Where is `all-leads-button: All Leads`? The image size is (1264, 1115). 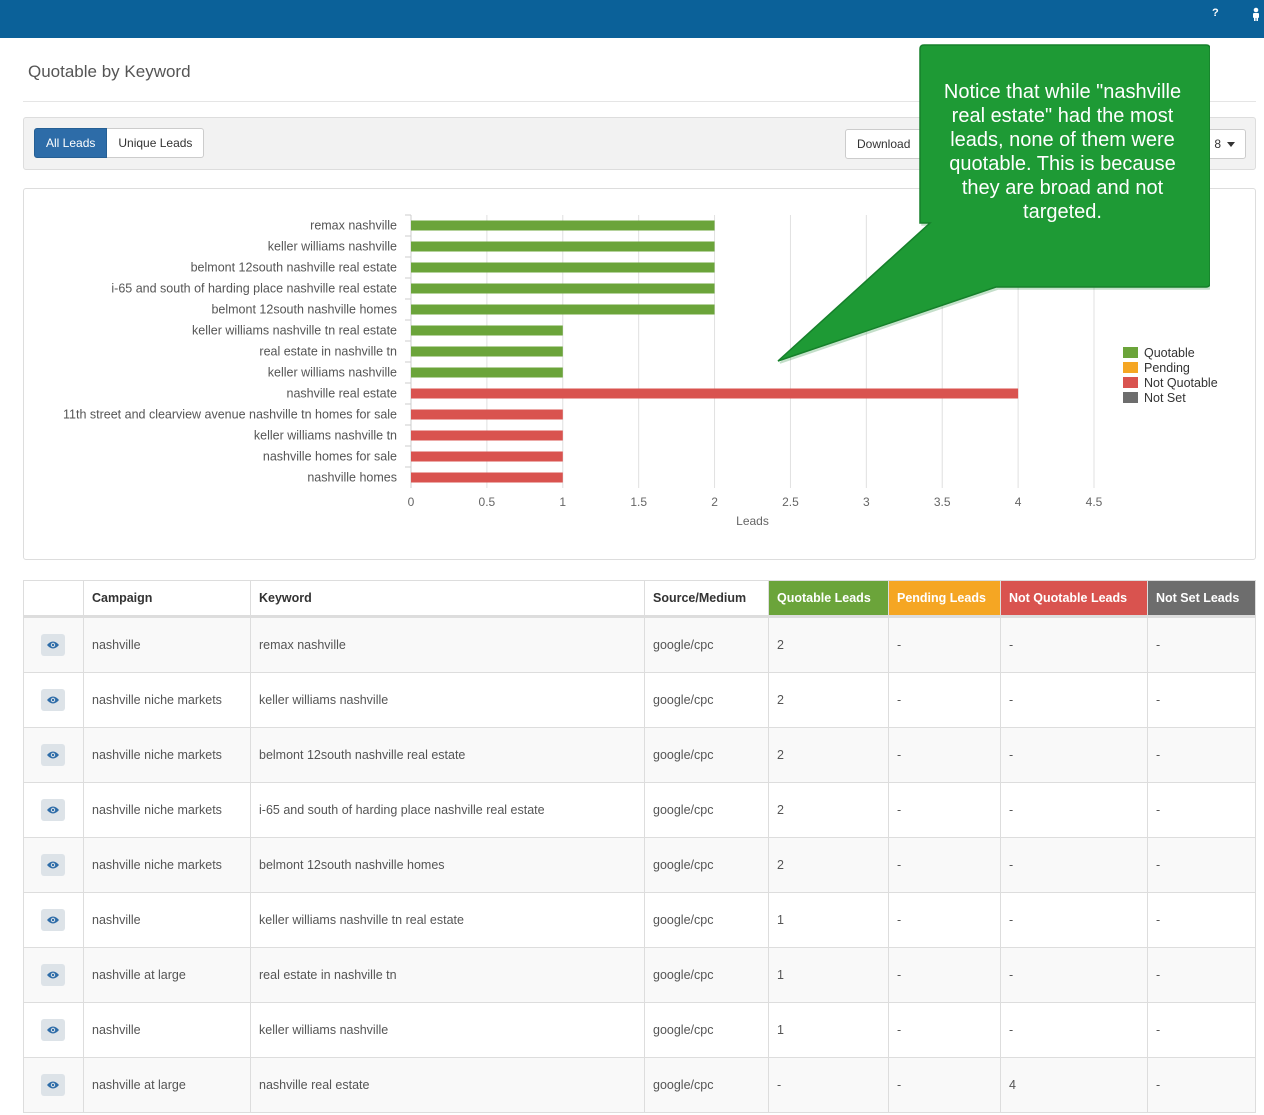
all-leads-button: All Leads is located at coordinates (71, 143).